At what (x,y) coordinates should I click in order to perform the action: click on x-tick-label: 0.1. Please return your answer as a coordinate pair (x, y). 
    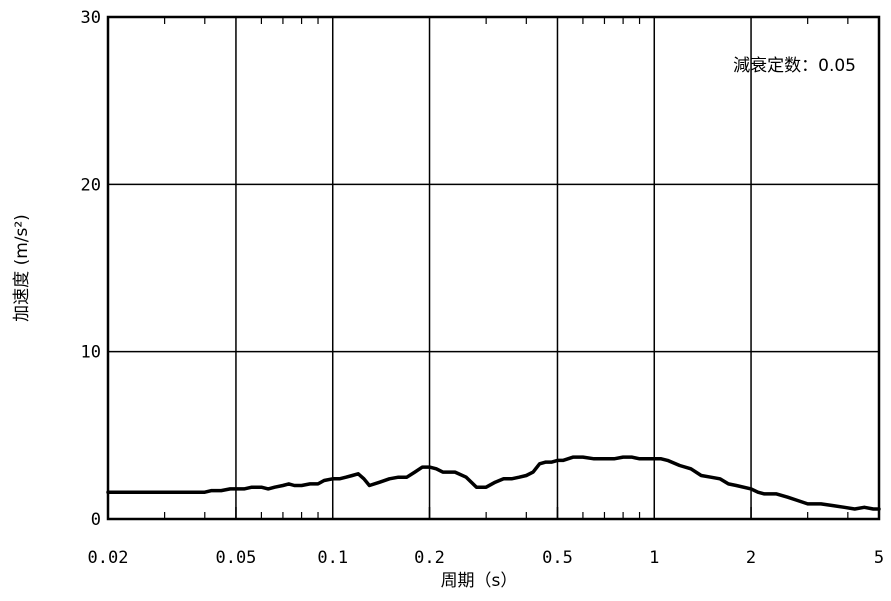
    Looking at the image, I should click on (332, 558).